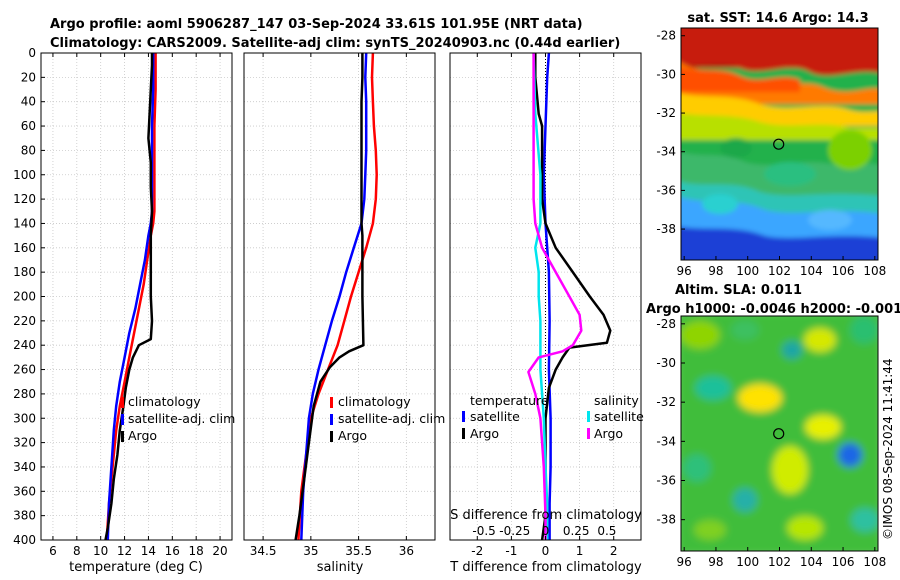 The height and width of the screenshot is (580, 900). What do you see at coordinates (547, 296) in the screenshot?
I see `series-line-t-satellite` at bounding box center [547, 296].